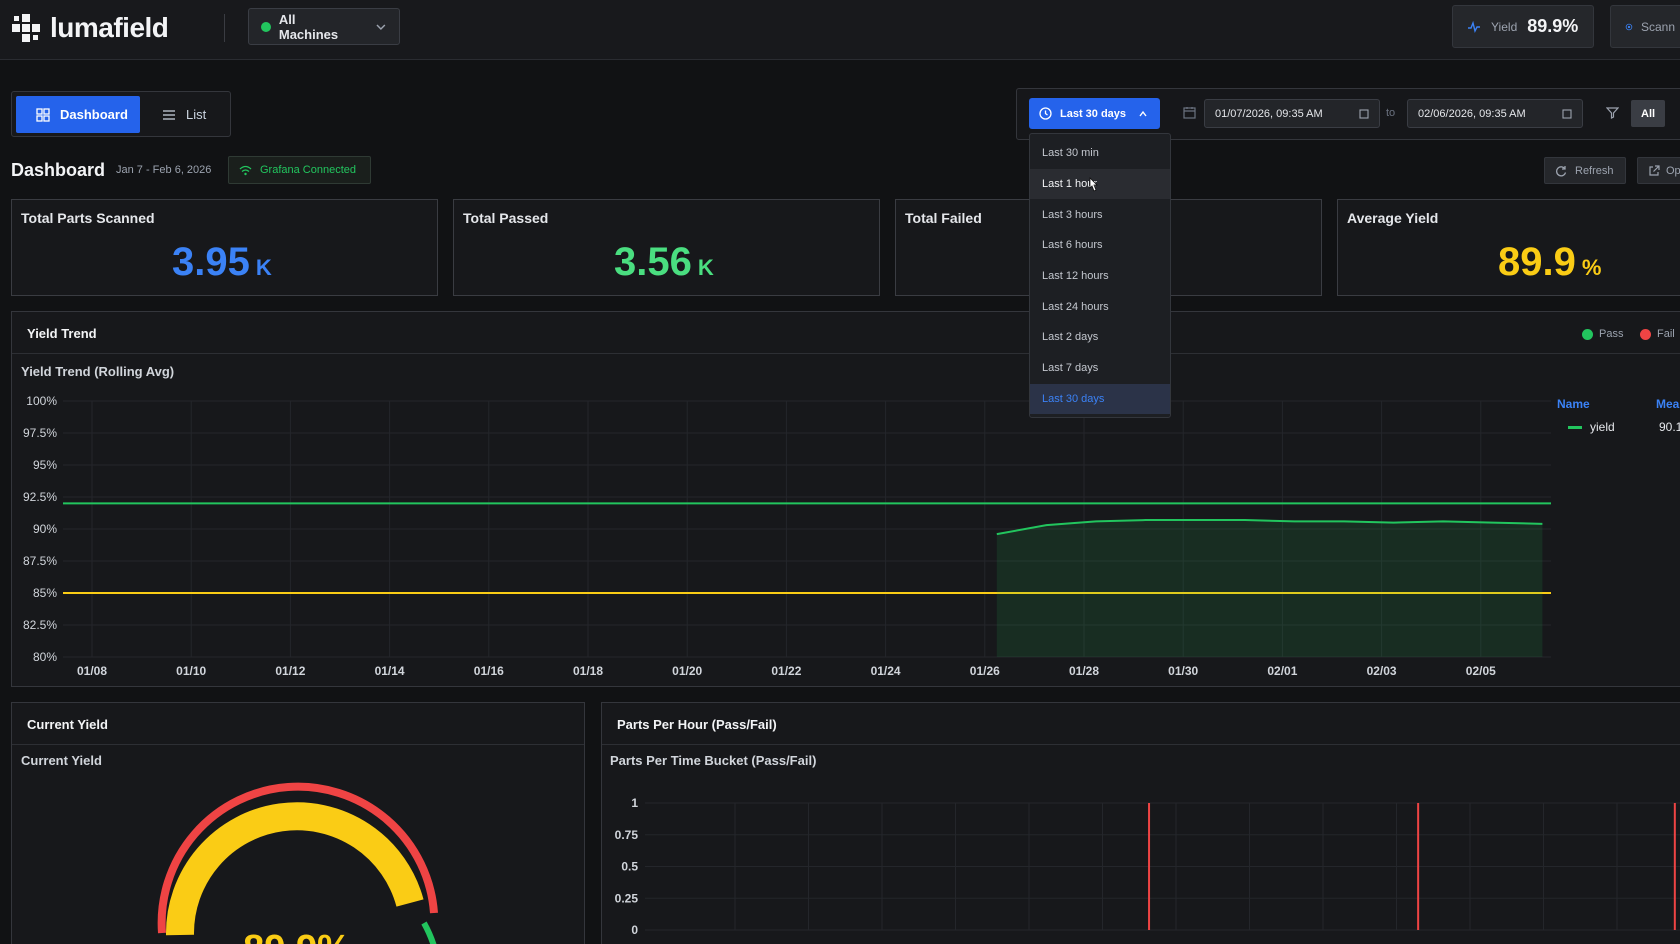 The height and width of the screenshot is (944, 1680). I want to click on stat-card-value: 89.9%, so click(1549, 262).